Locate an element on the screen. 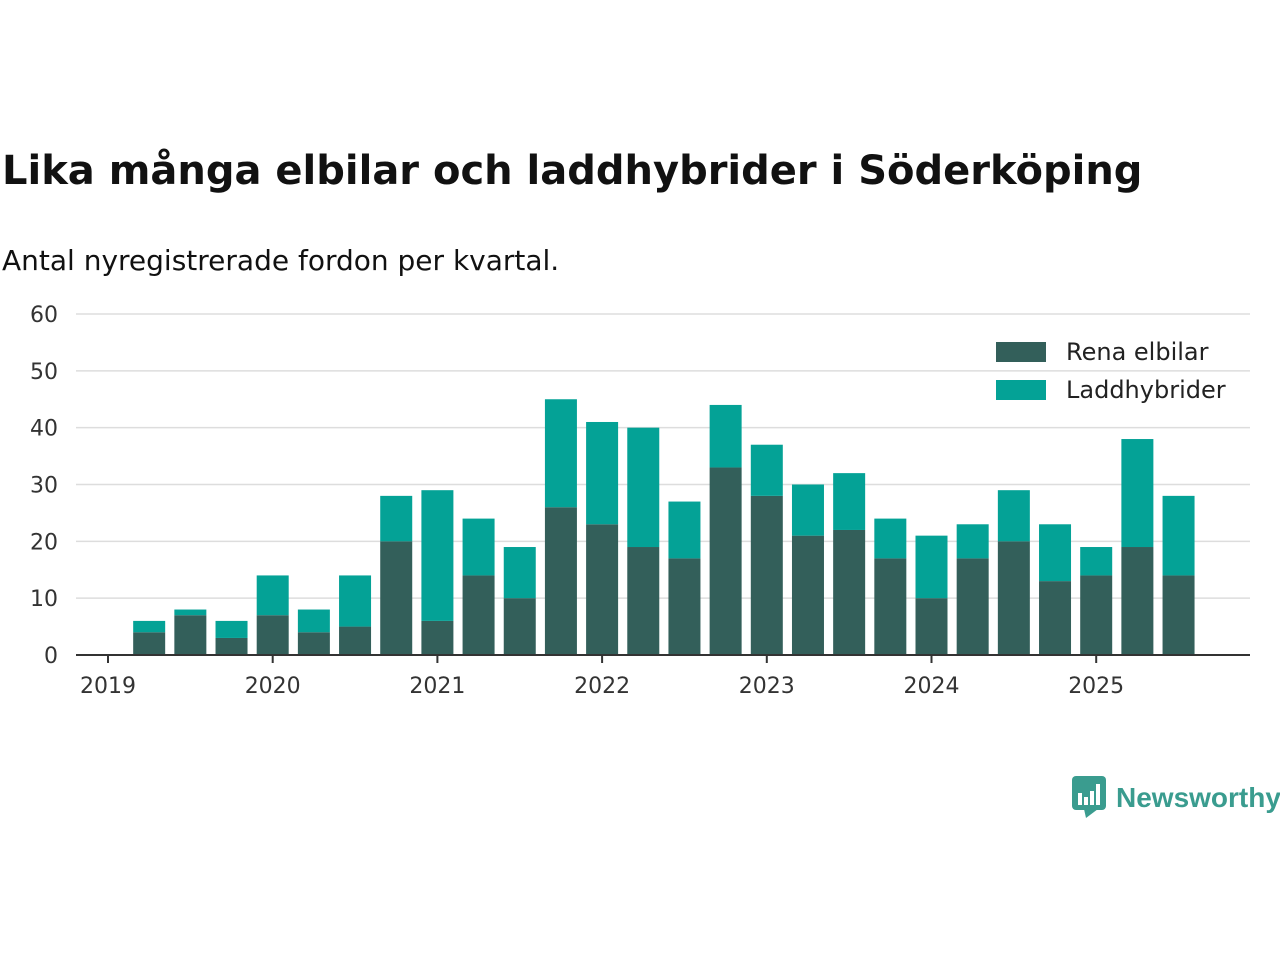 The image size is (1280, 960). x-tick-label: 2020 is located at coordinates (273, 686).